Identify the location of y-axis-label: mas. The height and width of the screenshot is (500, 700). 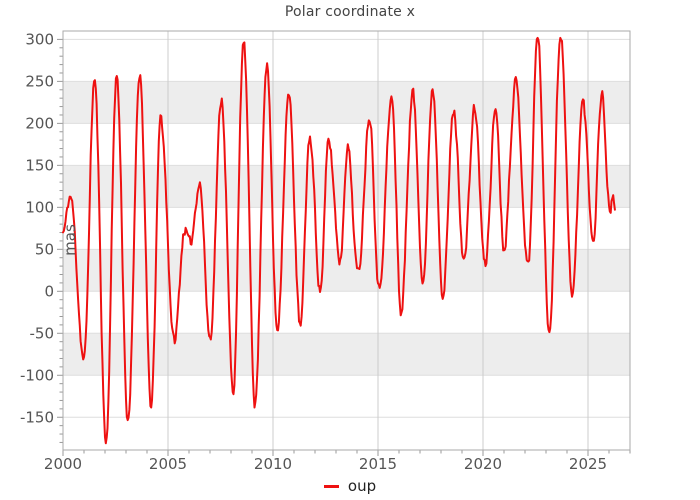
(70, 240).